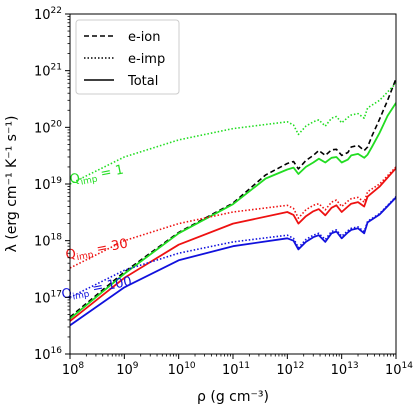  What do you see at coordinates (96, 250) in the screenshot?
I see `annotation-qimp-1: Qimp = 30` at bounding box center [96, 250].